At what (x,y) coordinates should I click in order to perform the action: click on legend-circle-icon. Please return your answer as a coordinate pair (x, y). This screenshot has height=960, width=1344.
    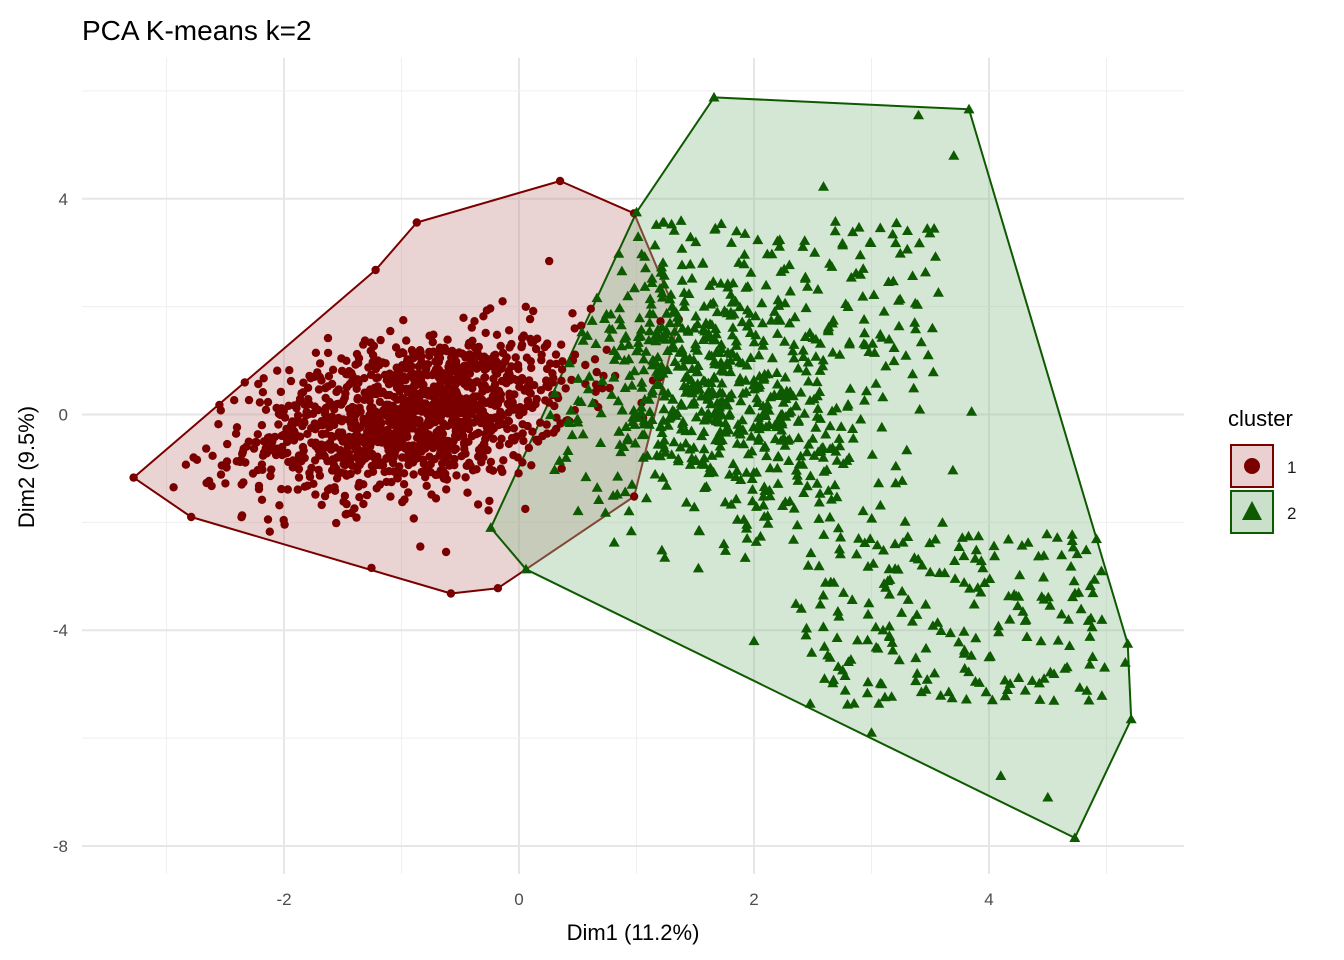
    Looking at the image, I should click on (1252, 466).